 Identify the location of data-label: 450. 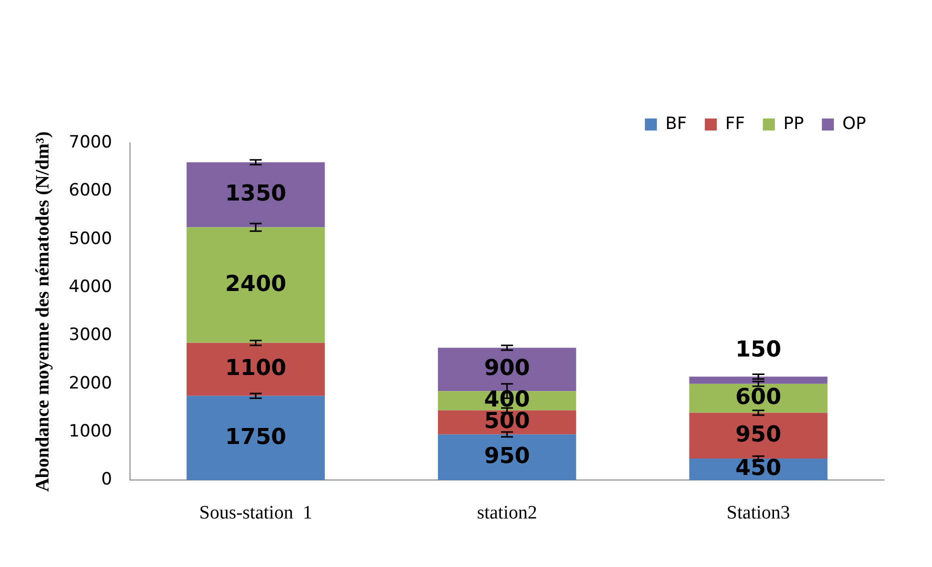
(758, 469).